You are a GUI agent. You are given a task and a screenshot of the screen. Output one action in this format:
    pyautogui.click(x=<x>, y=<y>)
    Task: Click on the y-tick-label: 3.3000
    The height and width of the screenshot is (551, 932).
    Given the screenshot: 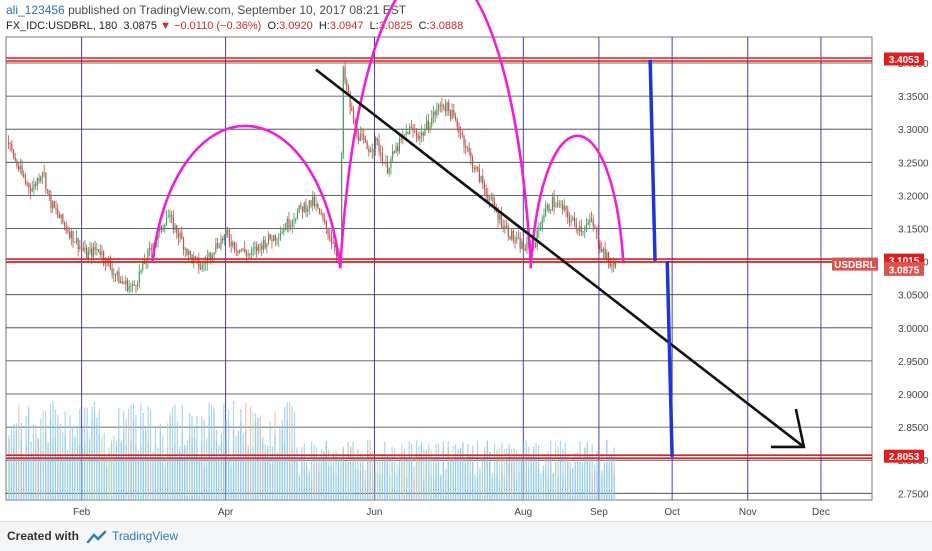 What is the action you would take?
    pyautogui.click(x=913, y=130)
    